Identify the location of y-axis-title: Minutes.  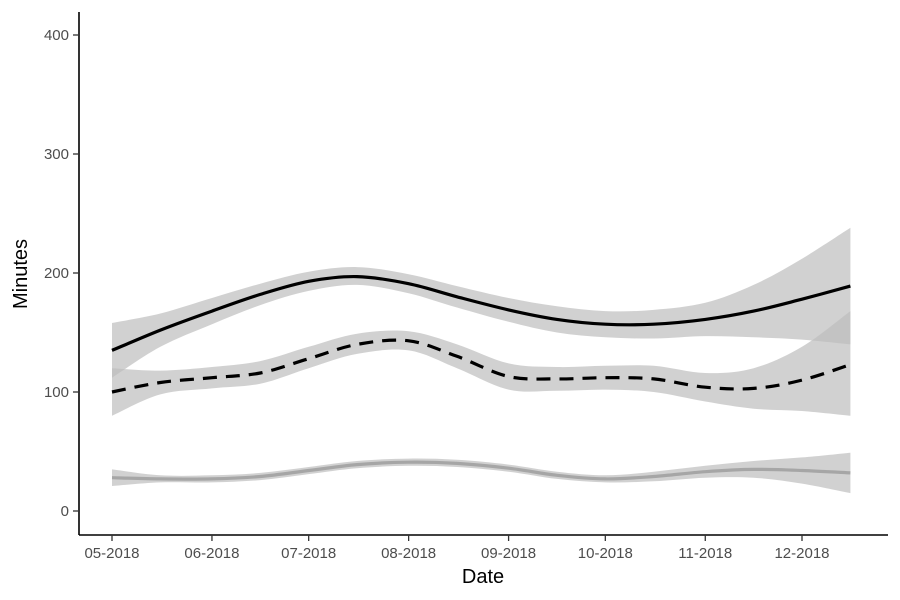
(21, 274).